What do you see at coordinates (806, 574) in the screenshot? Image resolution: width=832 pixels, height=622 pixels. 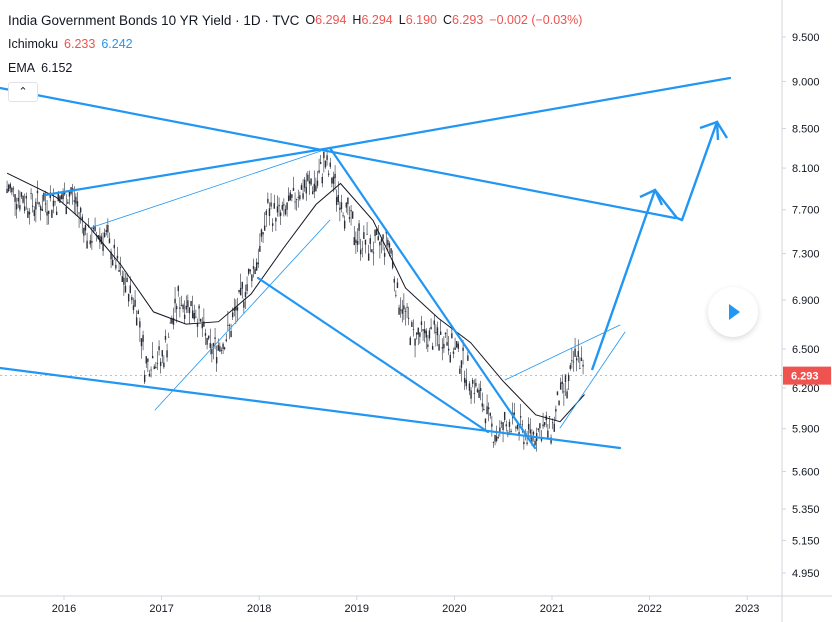 I see `y-tick-label: 4.950` at bounding box center [806, 574].